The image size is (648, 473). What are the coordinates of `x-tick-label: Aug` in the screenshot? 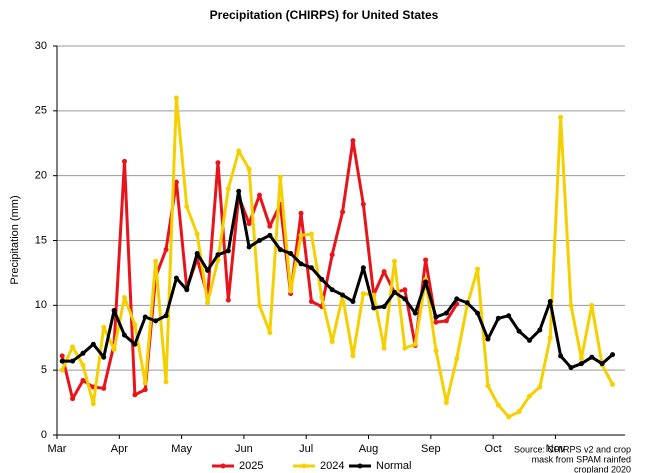 It's located at (369, 449).